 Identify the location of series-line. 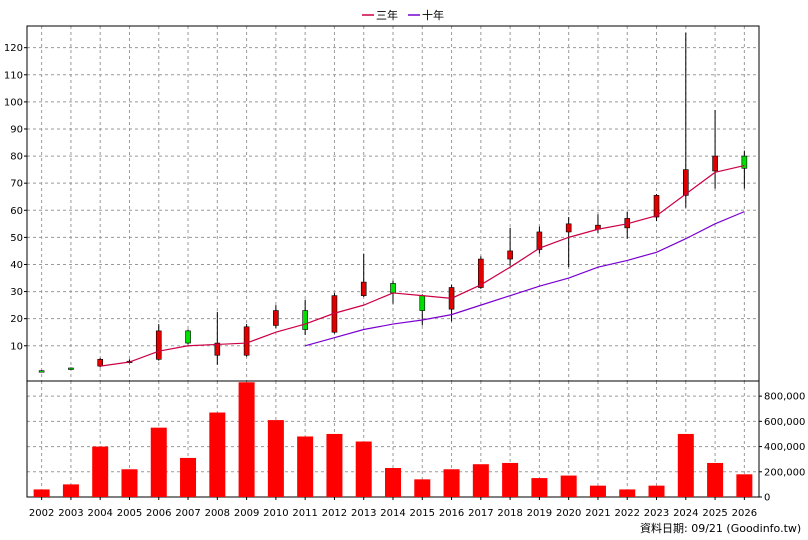
(524, 279).